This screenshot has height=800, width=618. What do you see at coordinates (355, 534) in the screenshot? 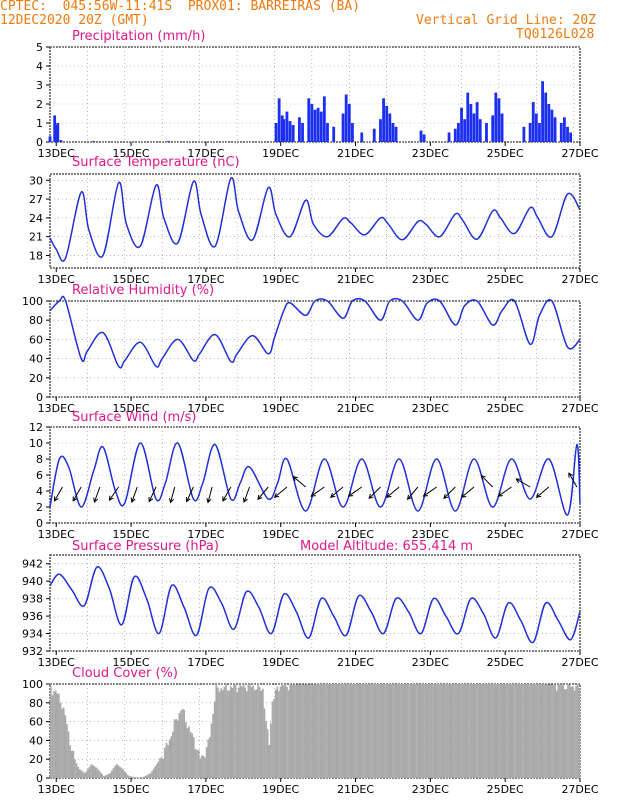
I see `x-tick-label: 21DEC` at bounding box center [355, 534].